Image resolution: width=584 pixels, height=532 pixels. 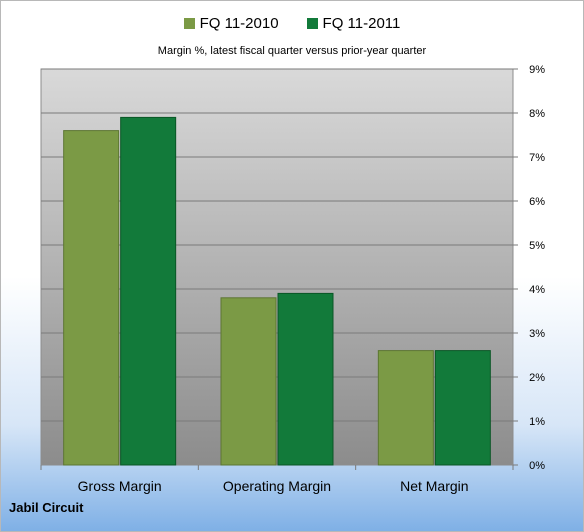 I want to click on company-label: Jabil Circuit, so click(x=46, y=507).